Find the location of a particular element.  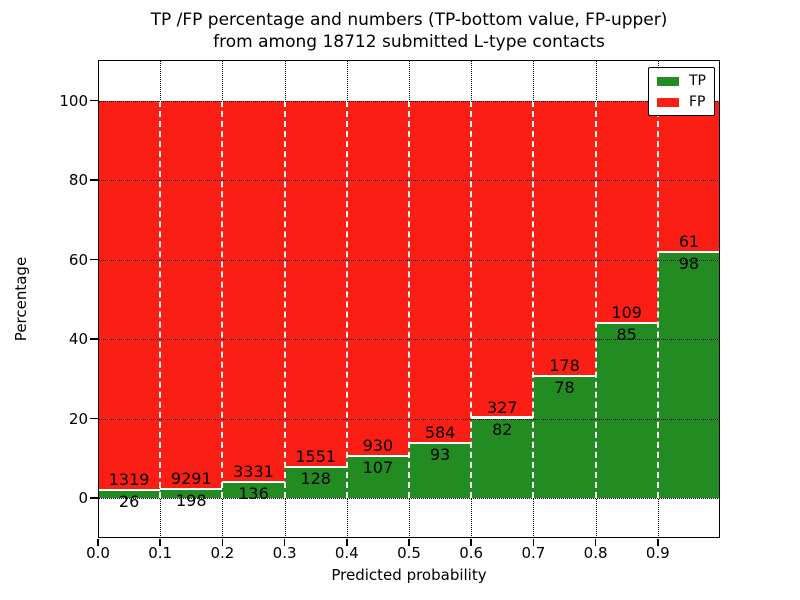

legend-item-tp: TP is located at coordinates (681, 81).